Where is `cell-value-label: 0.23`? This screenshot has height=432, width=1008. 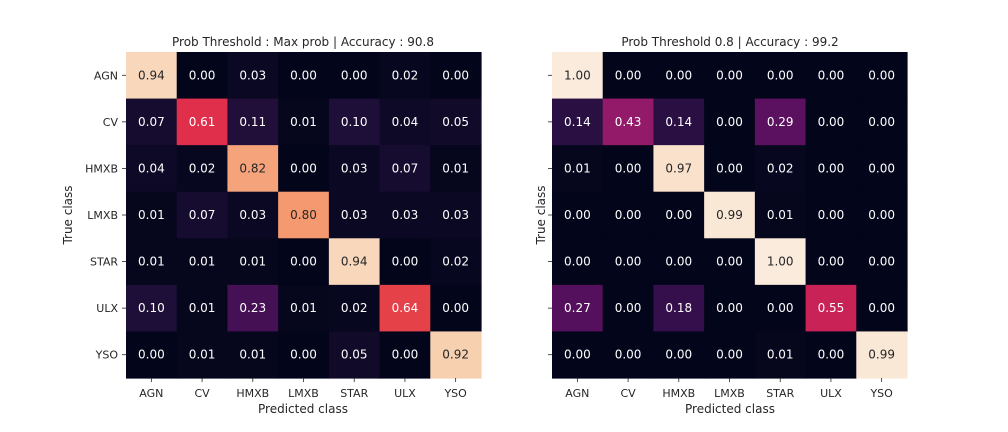 cell-value-label: 0.23 is located at coordinates (252, 308).